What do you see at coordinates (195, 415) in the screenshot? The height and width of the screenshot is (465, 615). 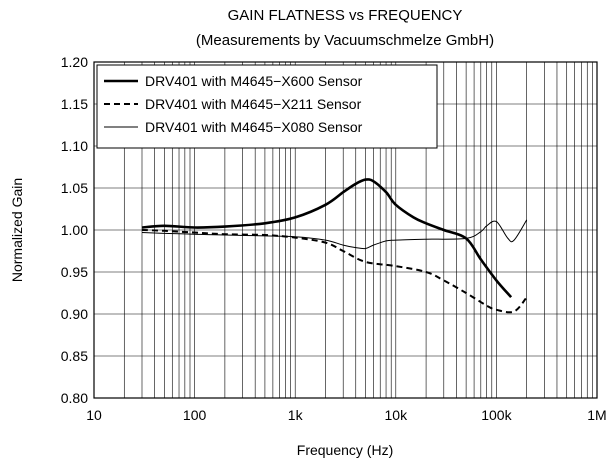 I see `x-tick-label: 100` at bounding box center [195, 415].